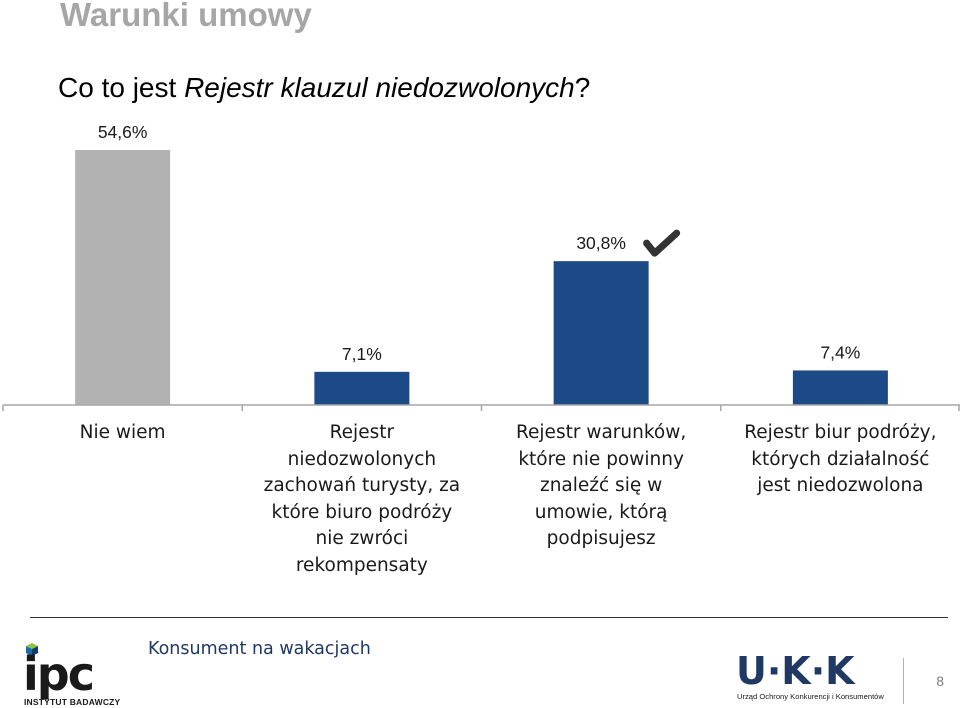 The image size is (960, 708). I want to click on question-emphasis: Rejestr klauzul niedozwolonych, so click(379, 87).